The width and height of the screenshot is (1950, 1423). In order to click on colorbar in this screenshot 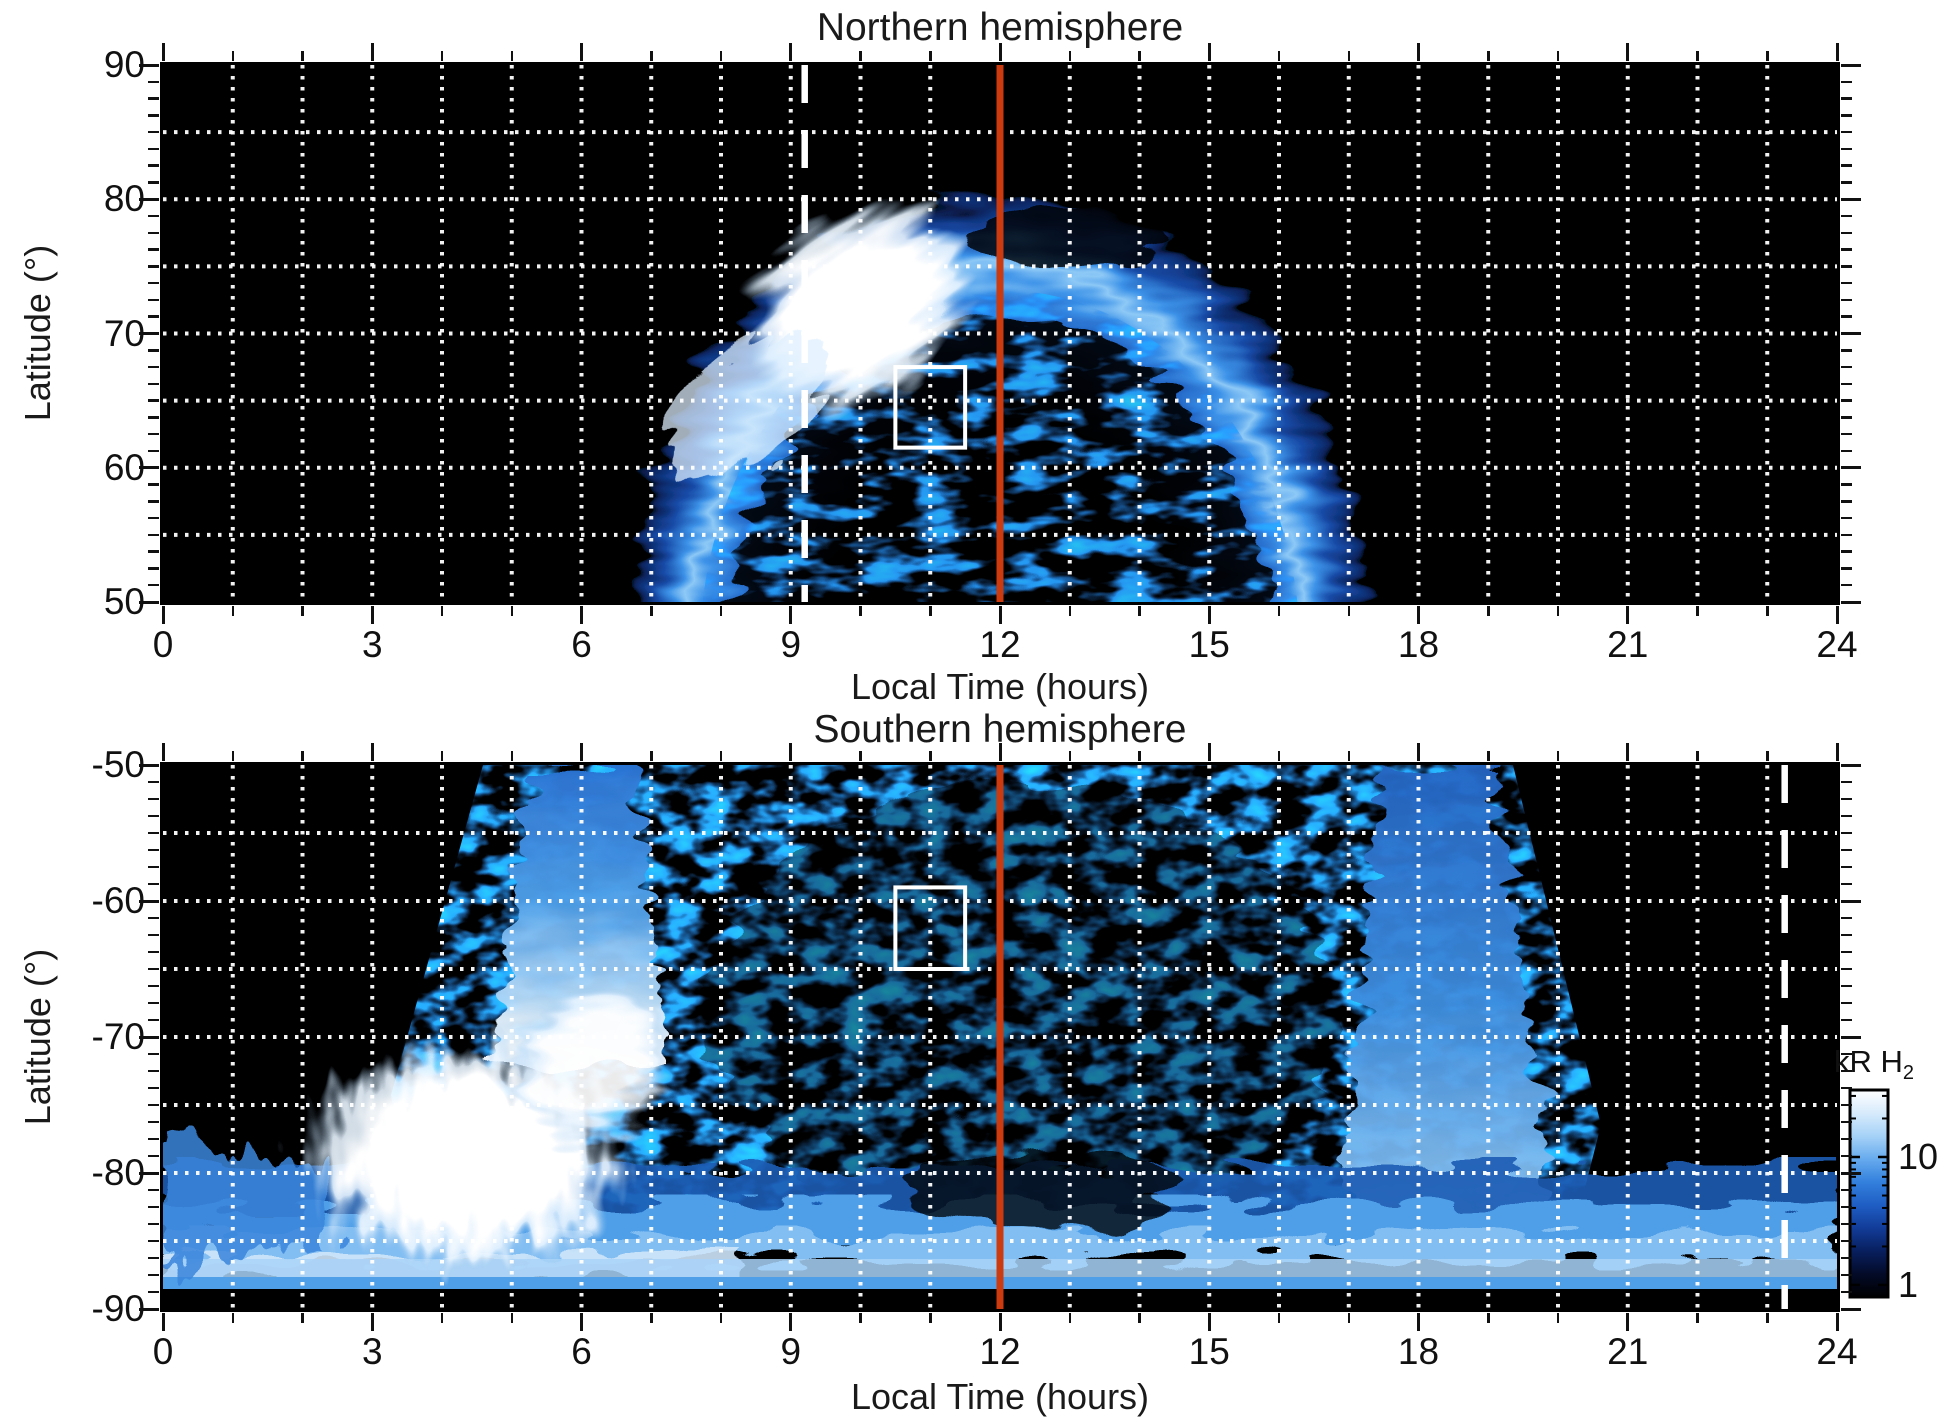, I will do `click(1869, 1193)`.